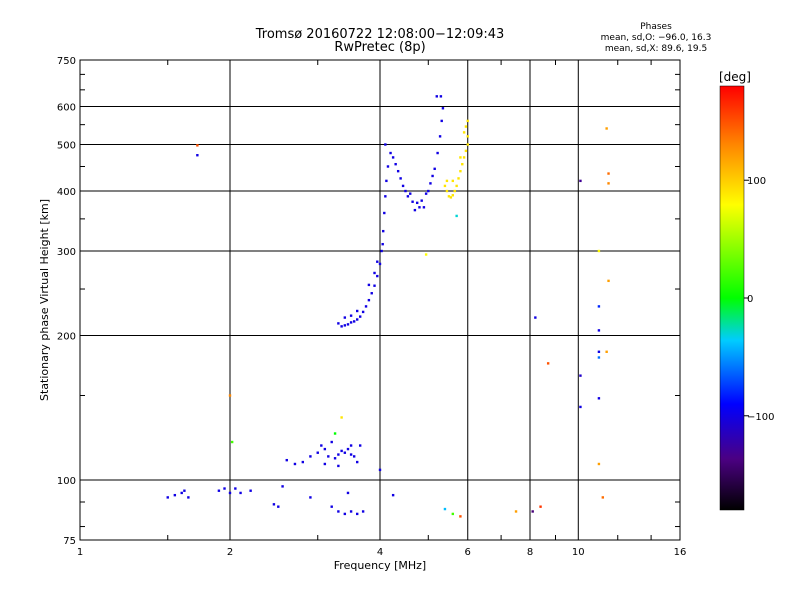 Image resolution: width=800 pixels, height=600 pixels. I want to click on y-tick-label: 500, so click(66, 146).